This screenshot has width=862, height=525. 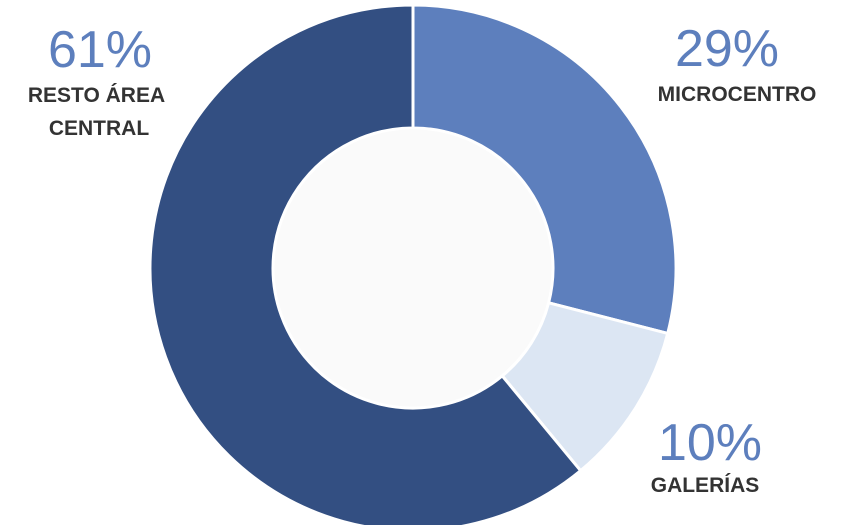 I want to click on slice-category-label-galerias: GALERÍAS, so click(x=705, y=485).